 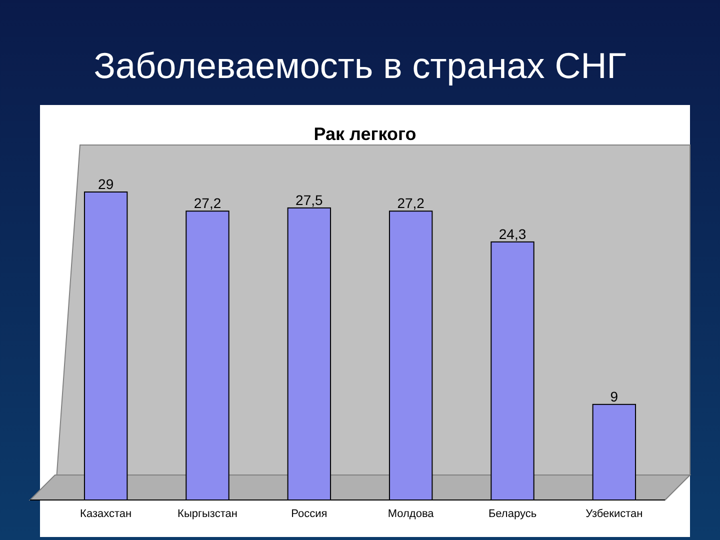 What do you see at coordinates (411, 514) in the screenshot?
I see `x-tick-label: Молдова` at bounding box center [411, 514].